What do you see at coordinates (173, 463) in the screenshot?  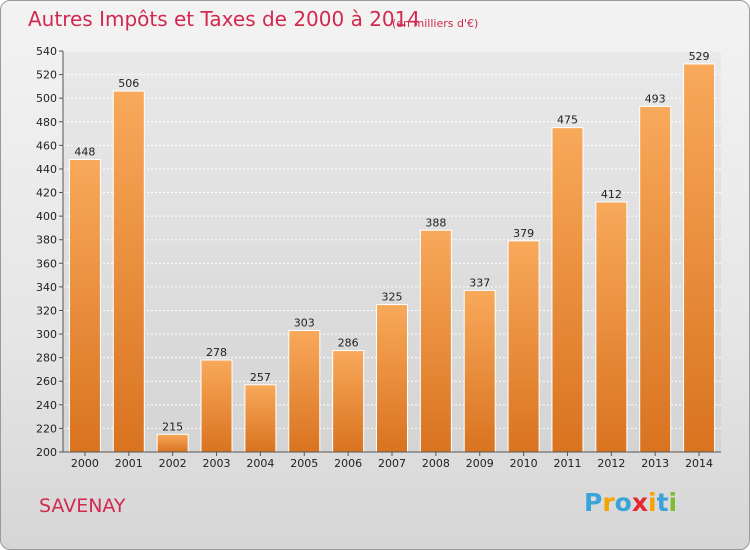 I see `x-tick-label: 2002` at bounding box center [173, 463].